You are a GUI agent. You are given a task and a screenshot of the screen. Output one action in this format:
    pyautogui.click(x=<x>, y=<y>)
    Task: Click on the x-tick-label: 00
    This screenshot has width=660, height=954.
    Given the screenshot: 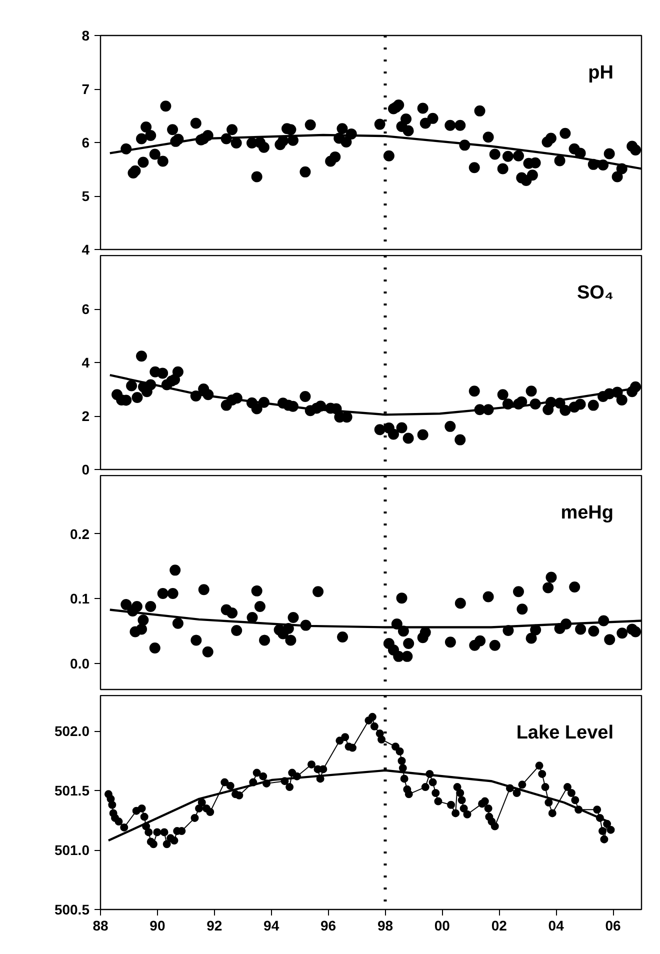 What is the action you would take?
    pyautogui.click(x=442, y=926)
    